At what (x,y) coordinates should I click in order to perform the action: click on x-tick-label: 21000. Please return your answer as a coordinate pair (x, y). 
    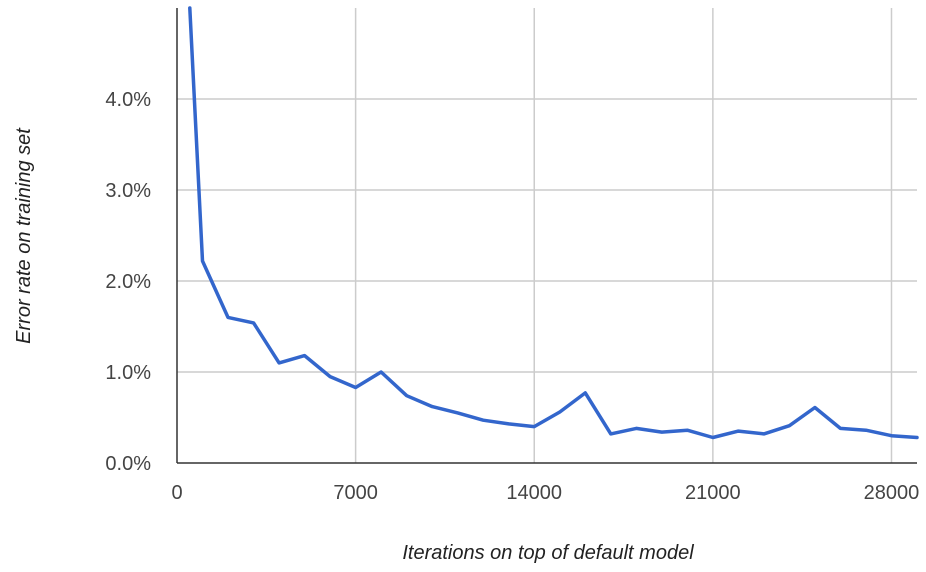
    Looking at the image, I should click on (713, 493).